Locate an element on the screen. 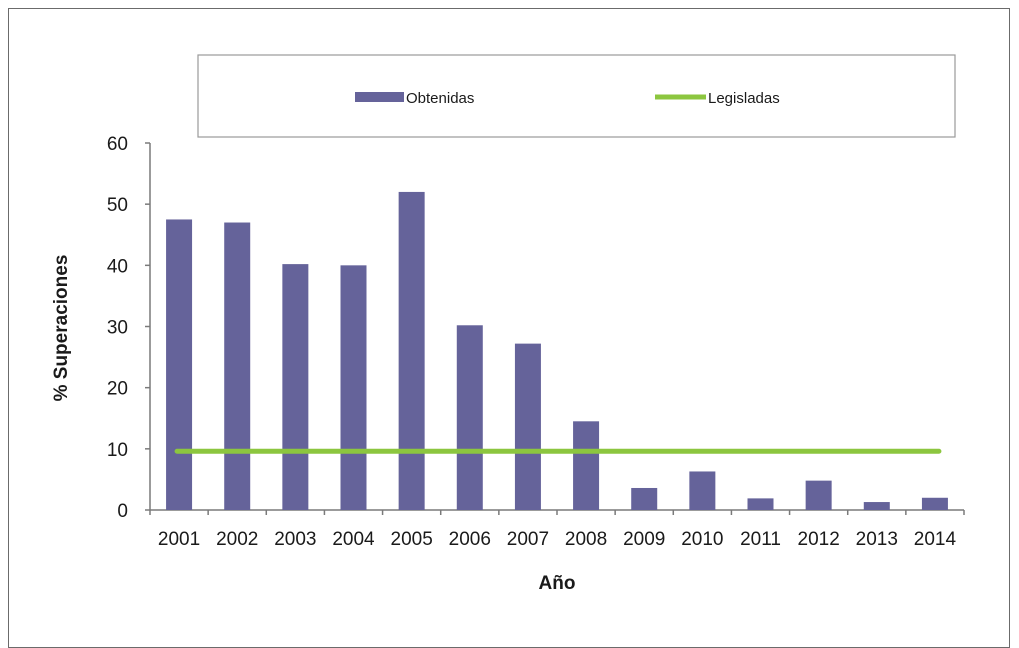 This screenshot has width=1019, height=648. y-axis-title: % Superaciones is located at coordinates (61, 328).